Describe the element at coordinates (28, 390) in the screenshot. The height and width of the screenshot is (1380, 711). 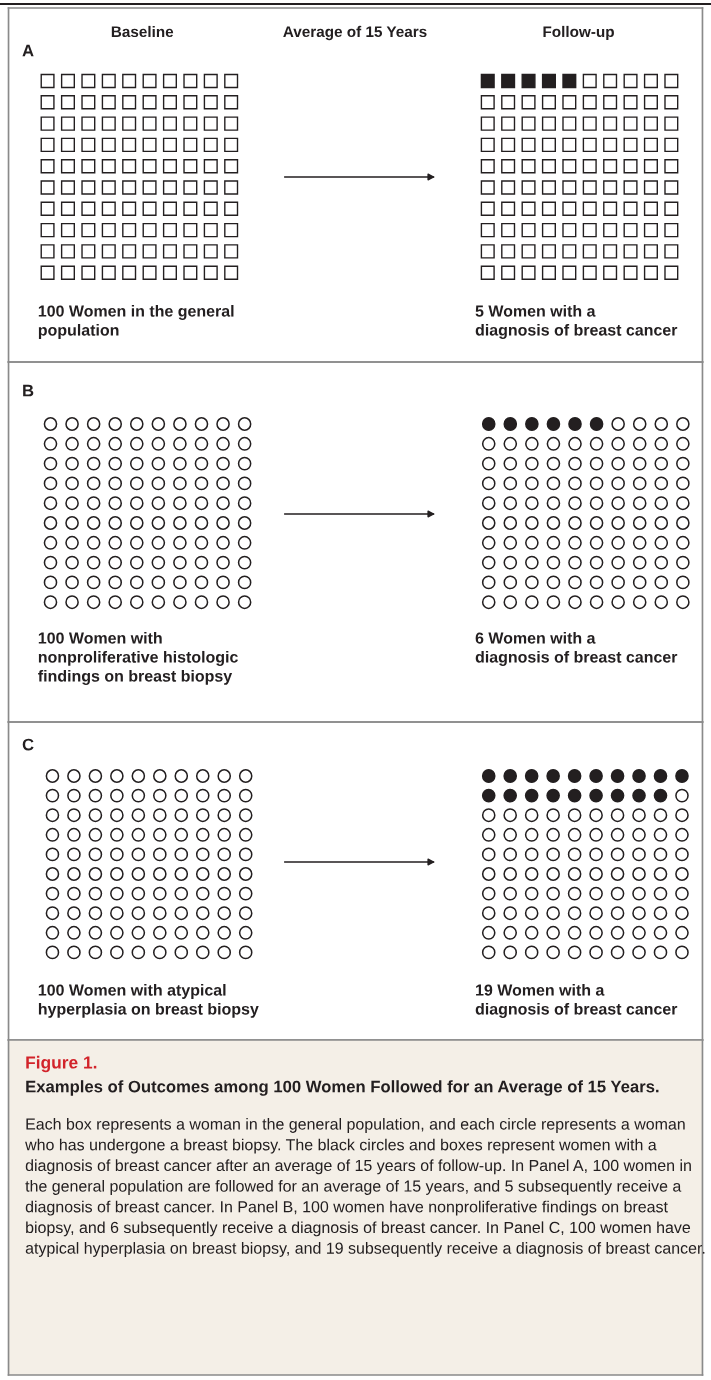
I see `text: B` at that location.